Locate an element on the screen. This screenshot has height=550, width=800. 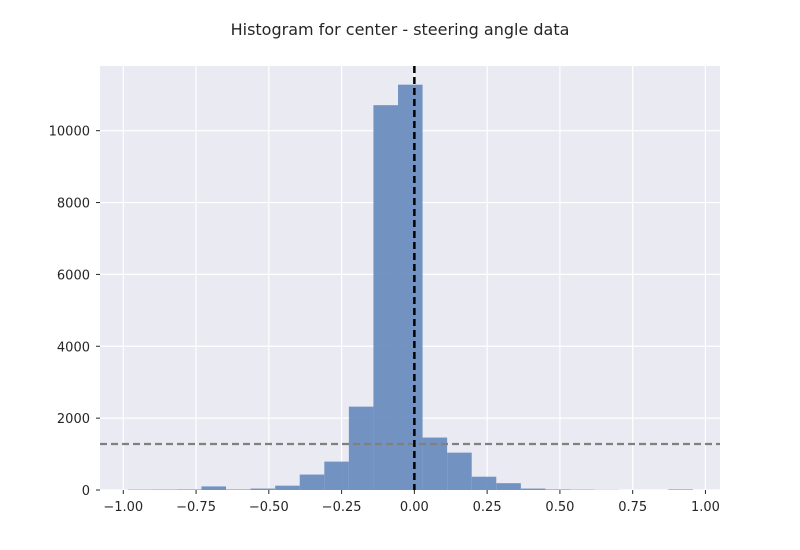
y-tick-label: 10000 is located at coordinates (69, 132).